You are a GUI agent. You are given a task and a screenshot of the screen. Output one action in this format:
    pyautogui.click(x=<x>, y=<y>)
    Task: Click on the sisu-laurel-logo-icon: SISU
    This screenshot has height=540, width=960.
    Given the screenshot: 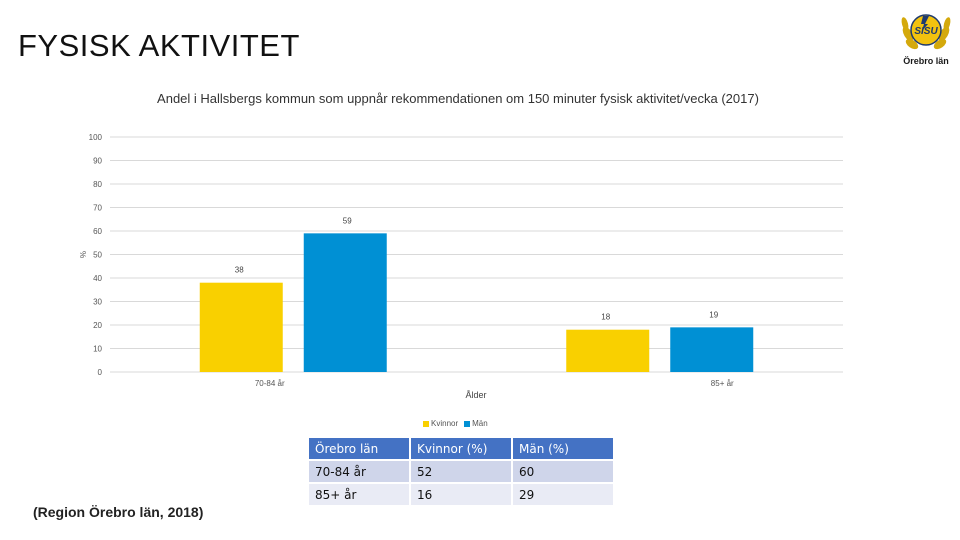 What is the action you would take?
    pyautogui.click(x=926, y=32)
    